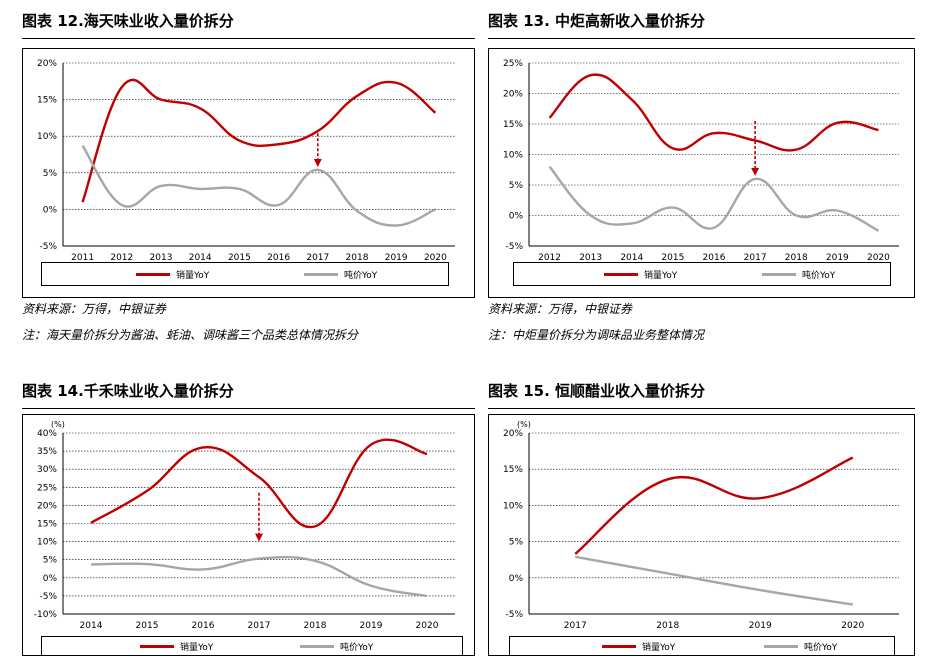  What do you see at coordinates (597, 21) in the screenshot?
I see `chart-title: 图表 13. 中炬高新收入量价拆分` at bounding box center [597, 21].